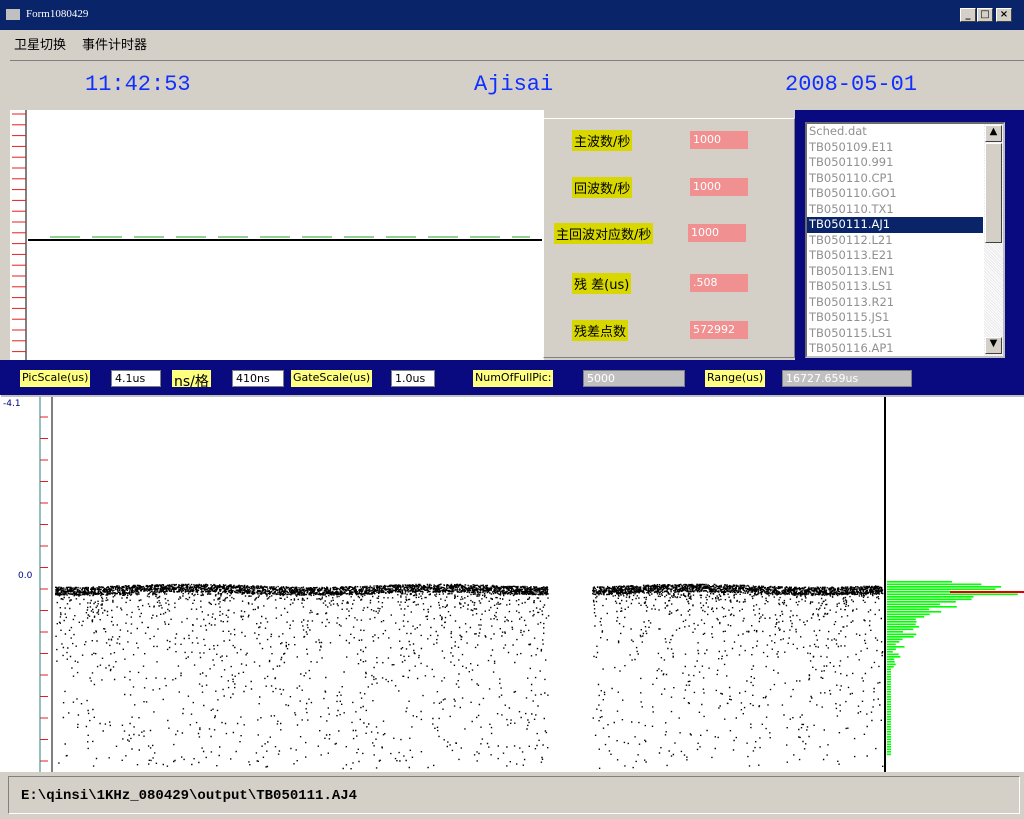 The width and height of the screenshot is (1024, 819). Describe the element at coordinates (968, 15) in the screenshot. I see `minimize-button: _` at that location.